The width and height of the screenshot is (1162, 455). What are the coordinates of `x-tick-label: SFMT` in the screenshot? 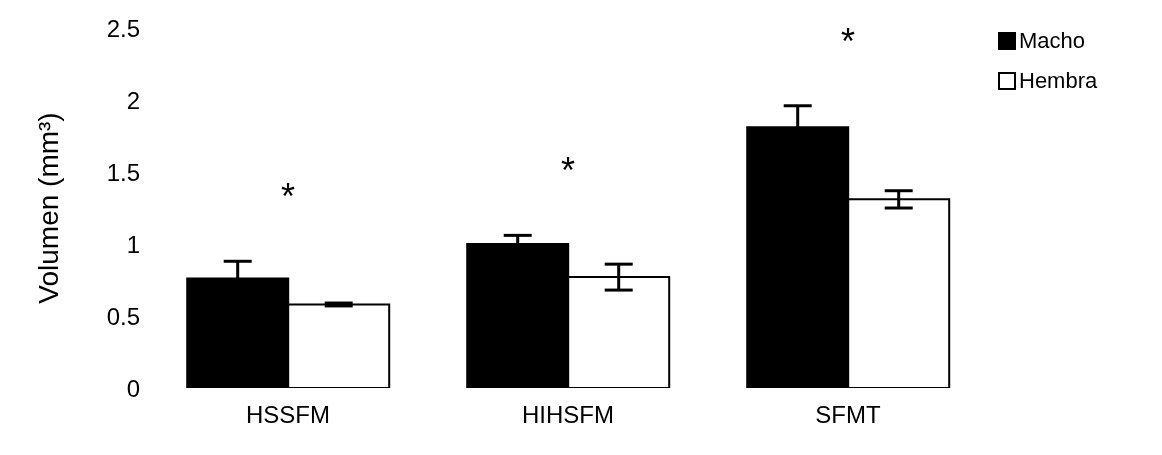 It's located at (848, 415).